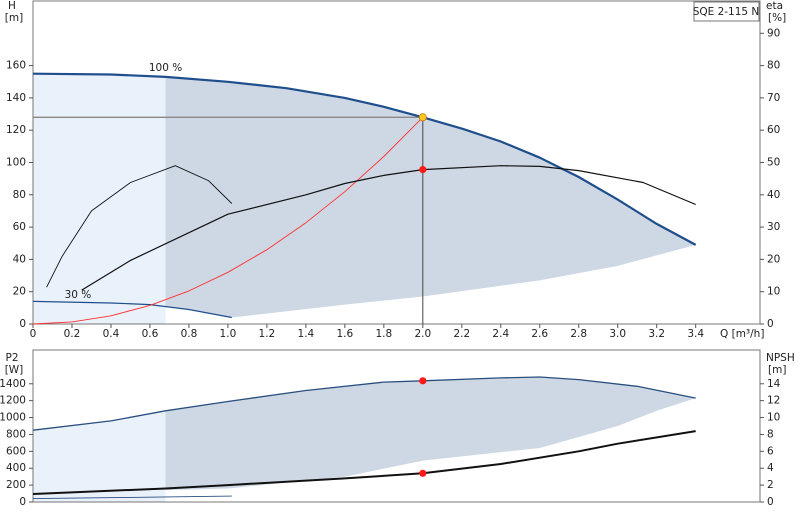  What do you see at coordinates (777, 370) in the screenshot?
I see `y2-axis-unit: [m]` at bounding box center [777, 370].